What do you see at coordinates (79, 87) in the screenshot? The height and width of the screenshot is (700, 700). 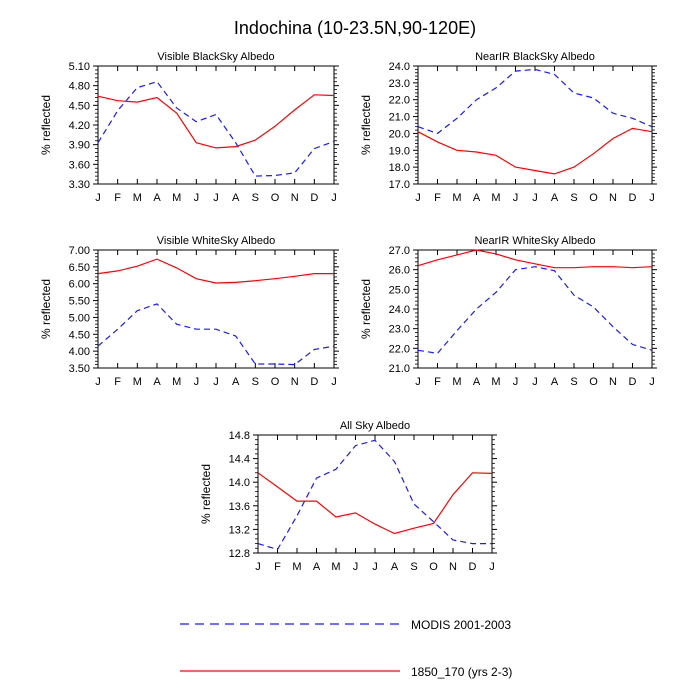 I see `y-tick-label: 4.80` at bounding box center [79, 87].